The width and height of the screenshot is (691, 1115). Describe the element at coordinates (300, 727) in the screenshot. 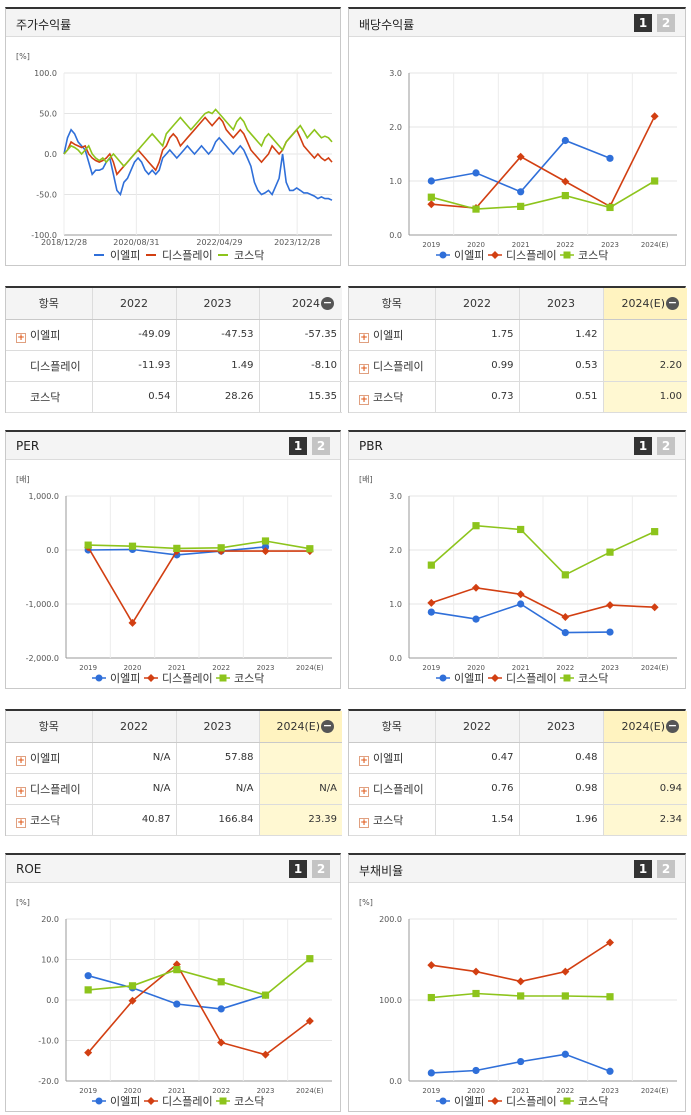

I see `col-header-2024e: 2024(E) −` at that location.